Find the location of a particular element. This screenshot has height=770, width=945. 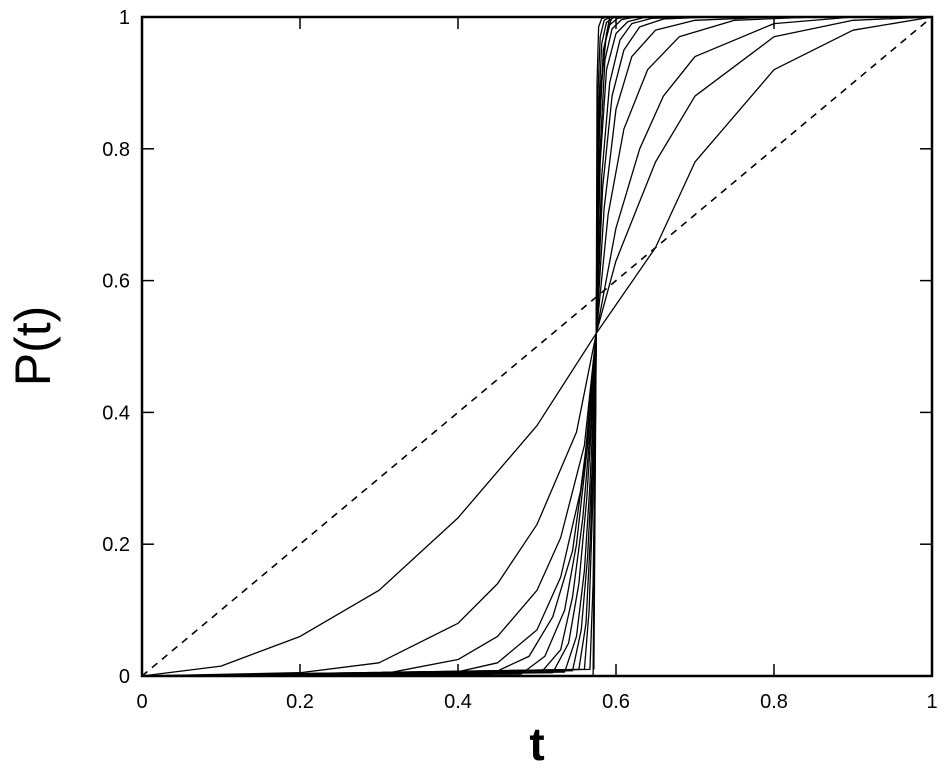

x-axis-title: t is located at coordinates (536, 744).